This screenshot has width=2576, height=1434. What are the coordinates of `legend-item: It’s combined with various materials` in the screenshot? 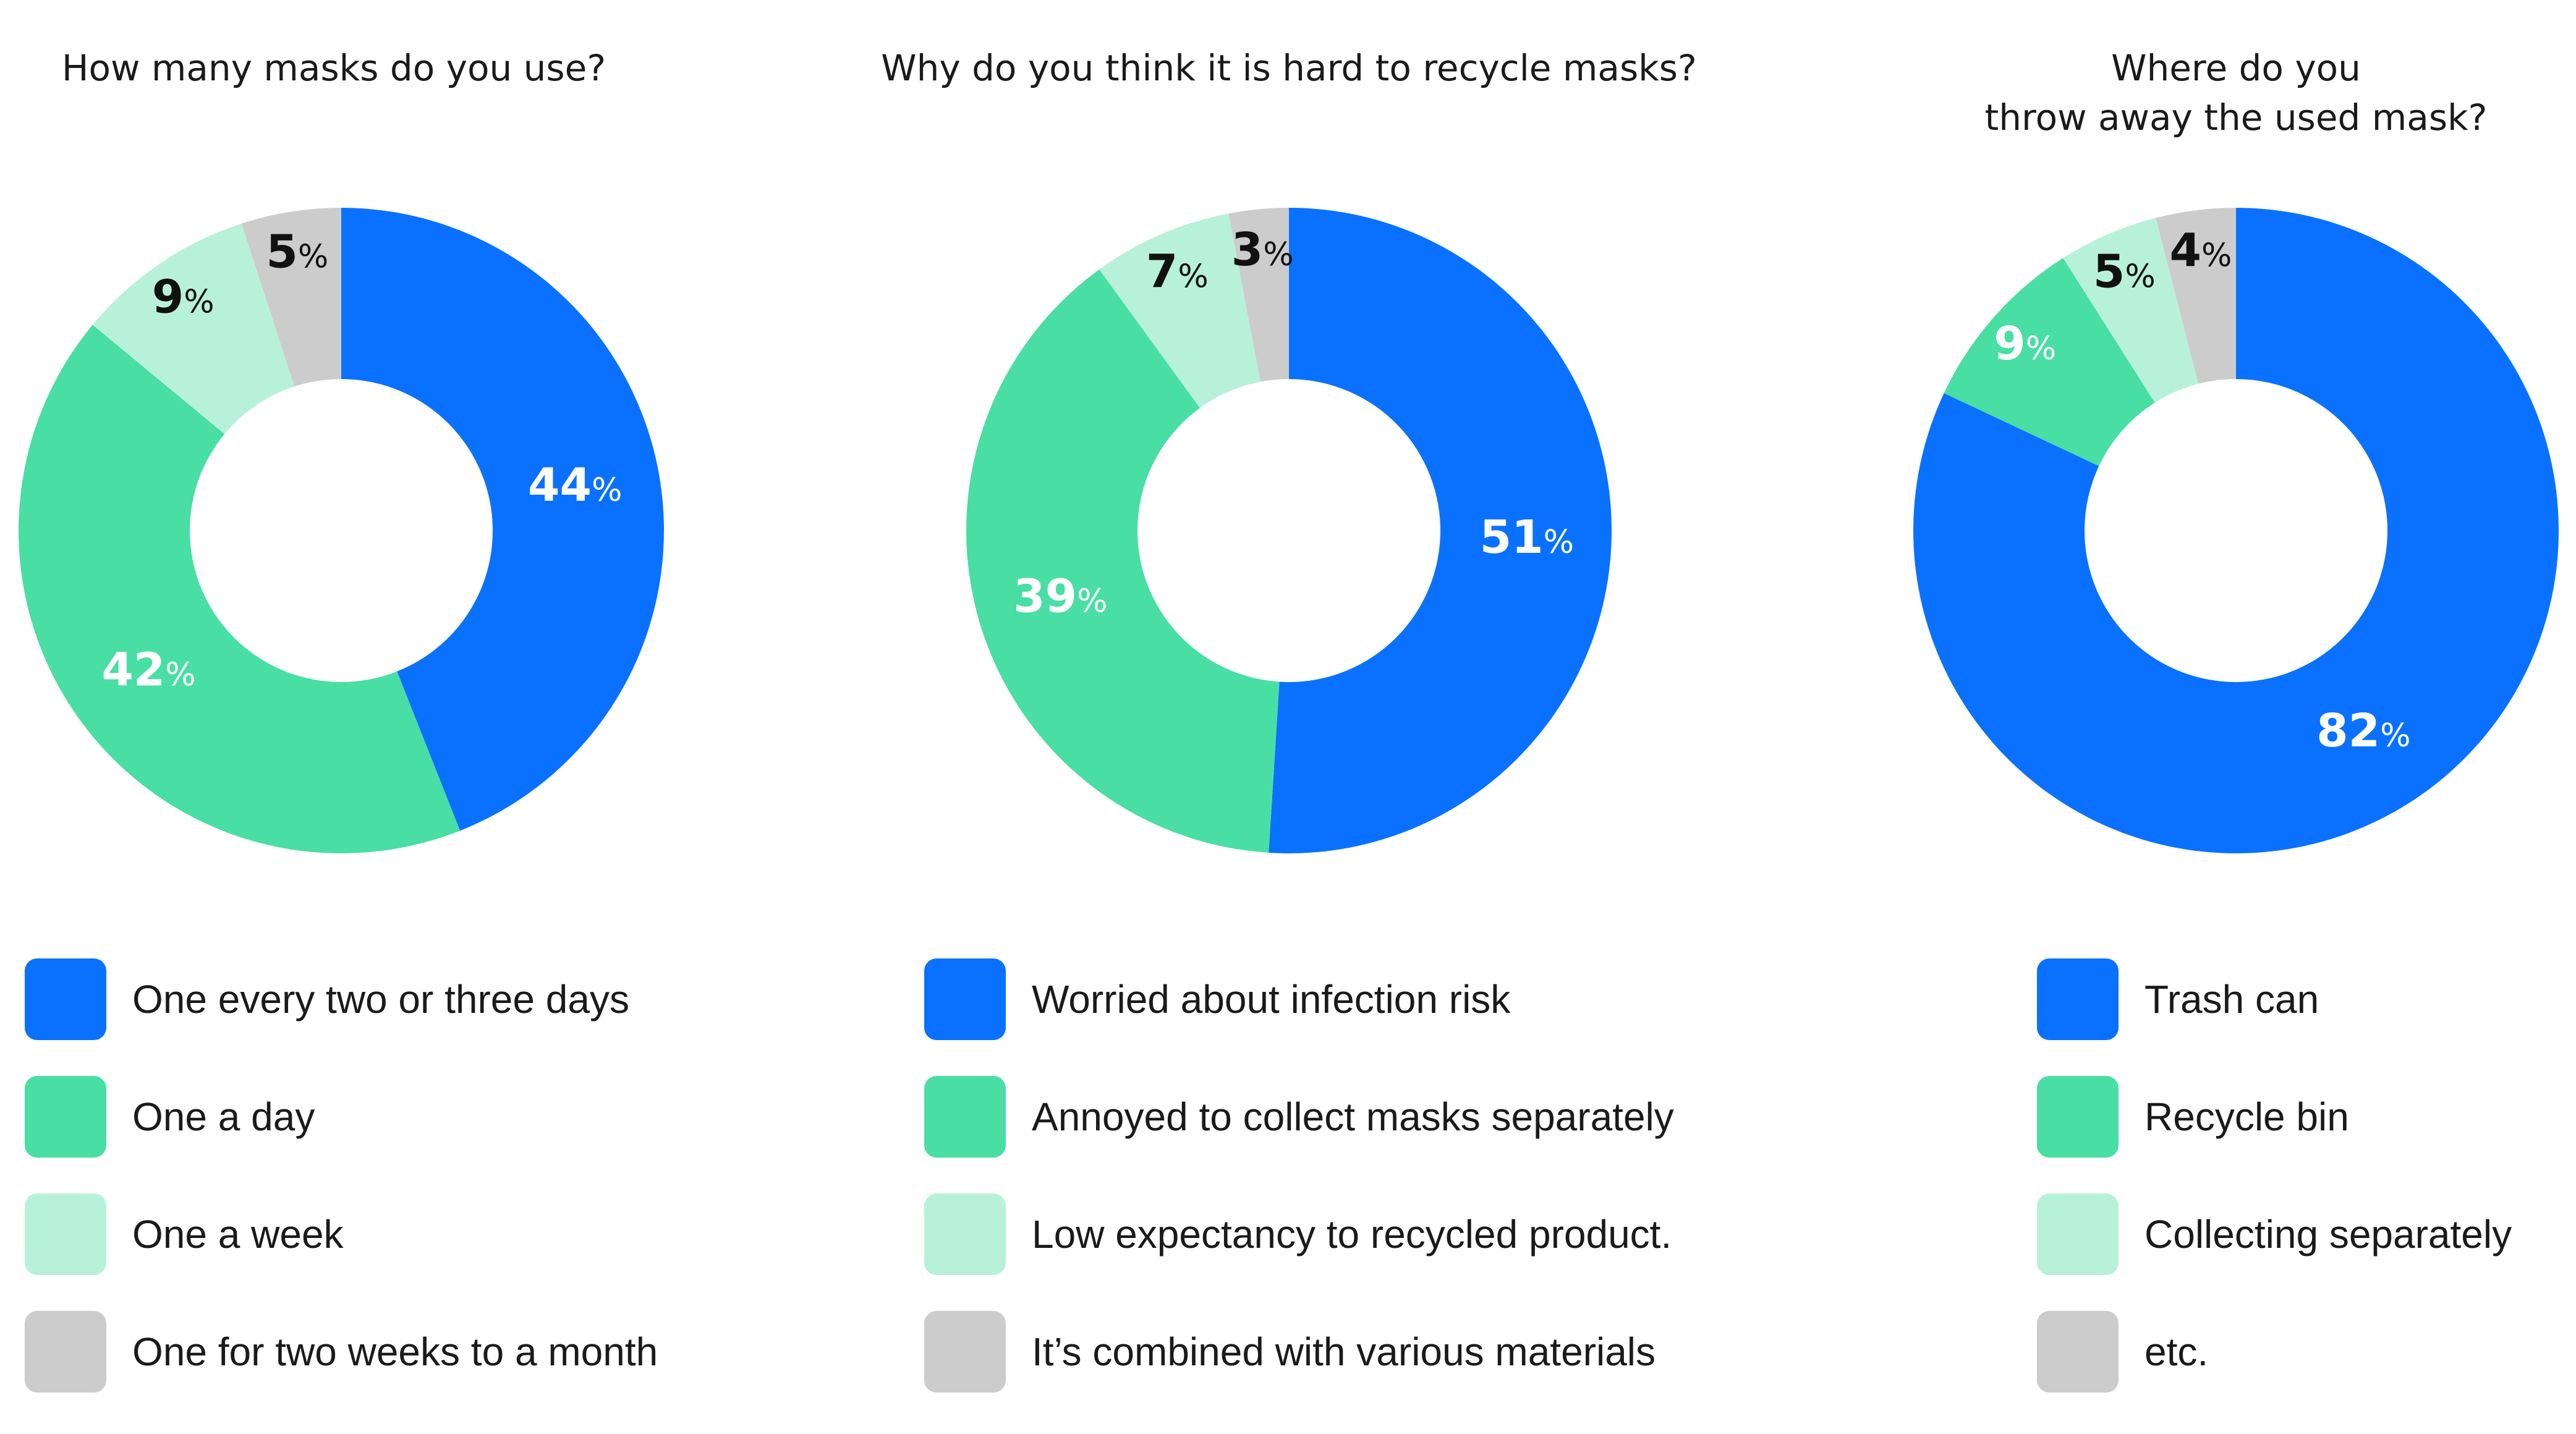 It's located at (1290, 1352).